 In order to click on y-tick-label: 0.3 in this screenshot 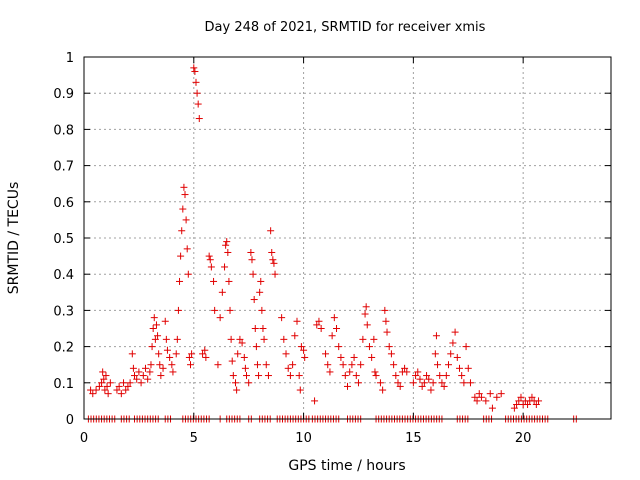, I will do `click(63, 311)`.